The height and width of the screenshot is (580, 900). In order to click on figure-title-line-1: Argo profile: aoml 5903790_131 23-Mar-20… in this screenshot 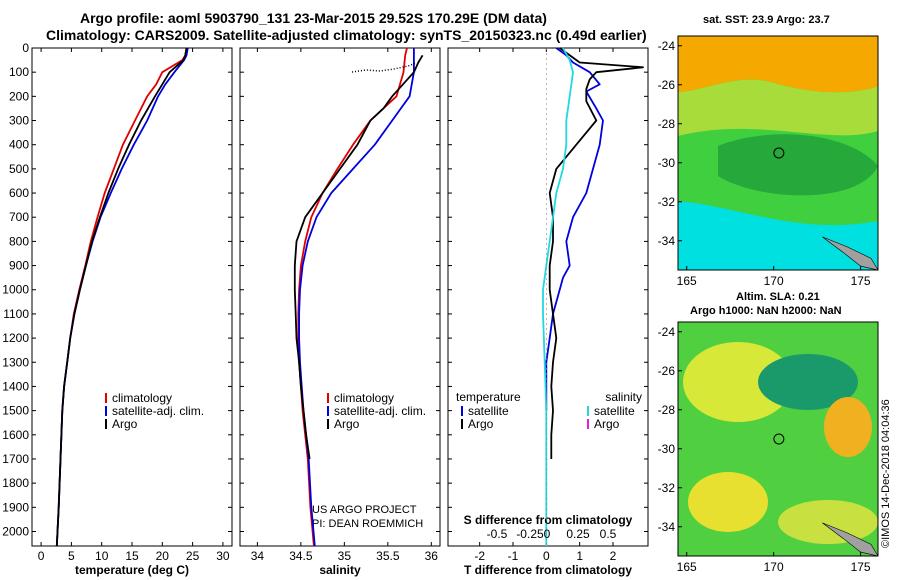, I will do `click(313, 18)`.